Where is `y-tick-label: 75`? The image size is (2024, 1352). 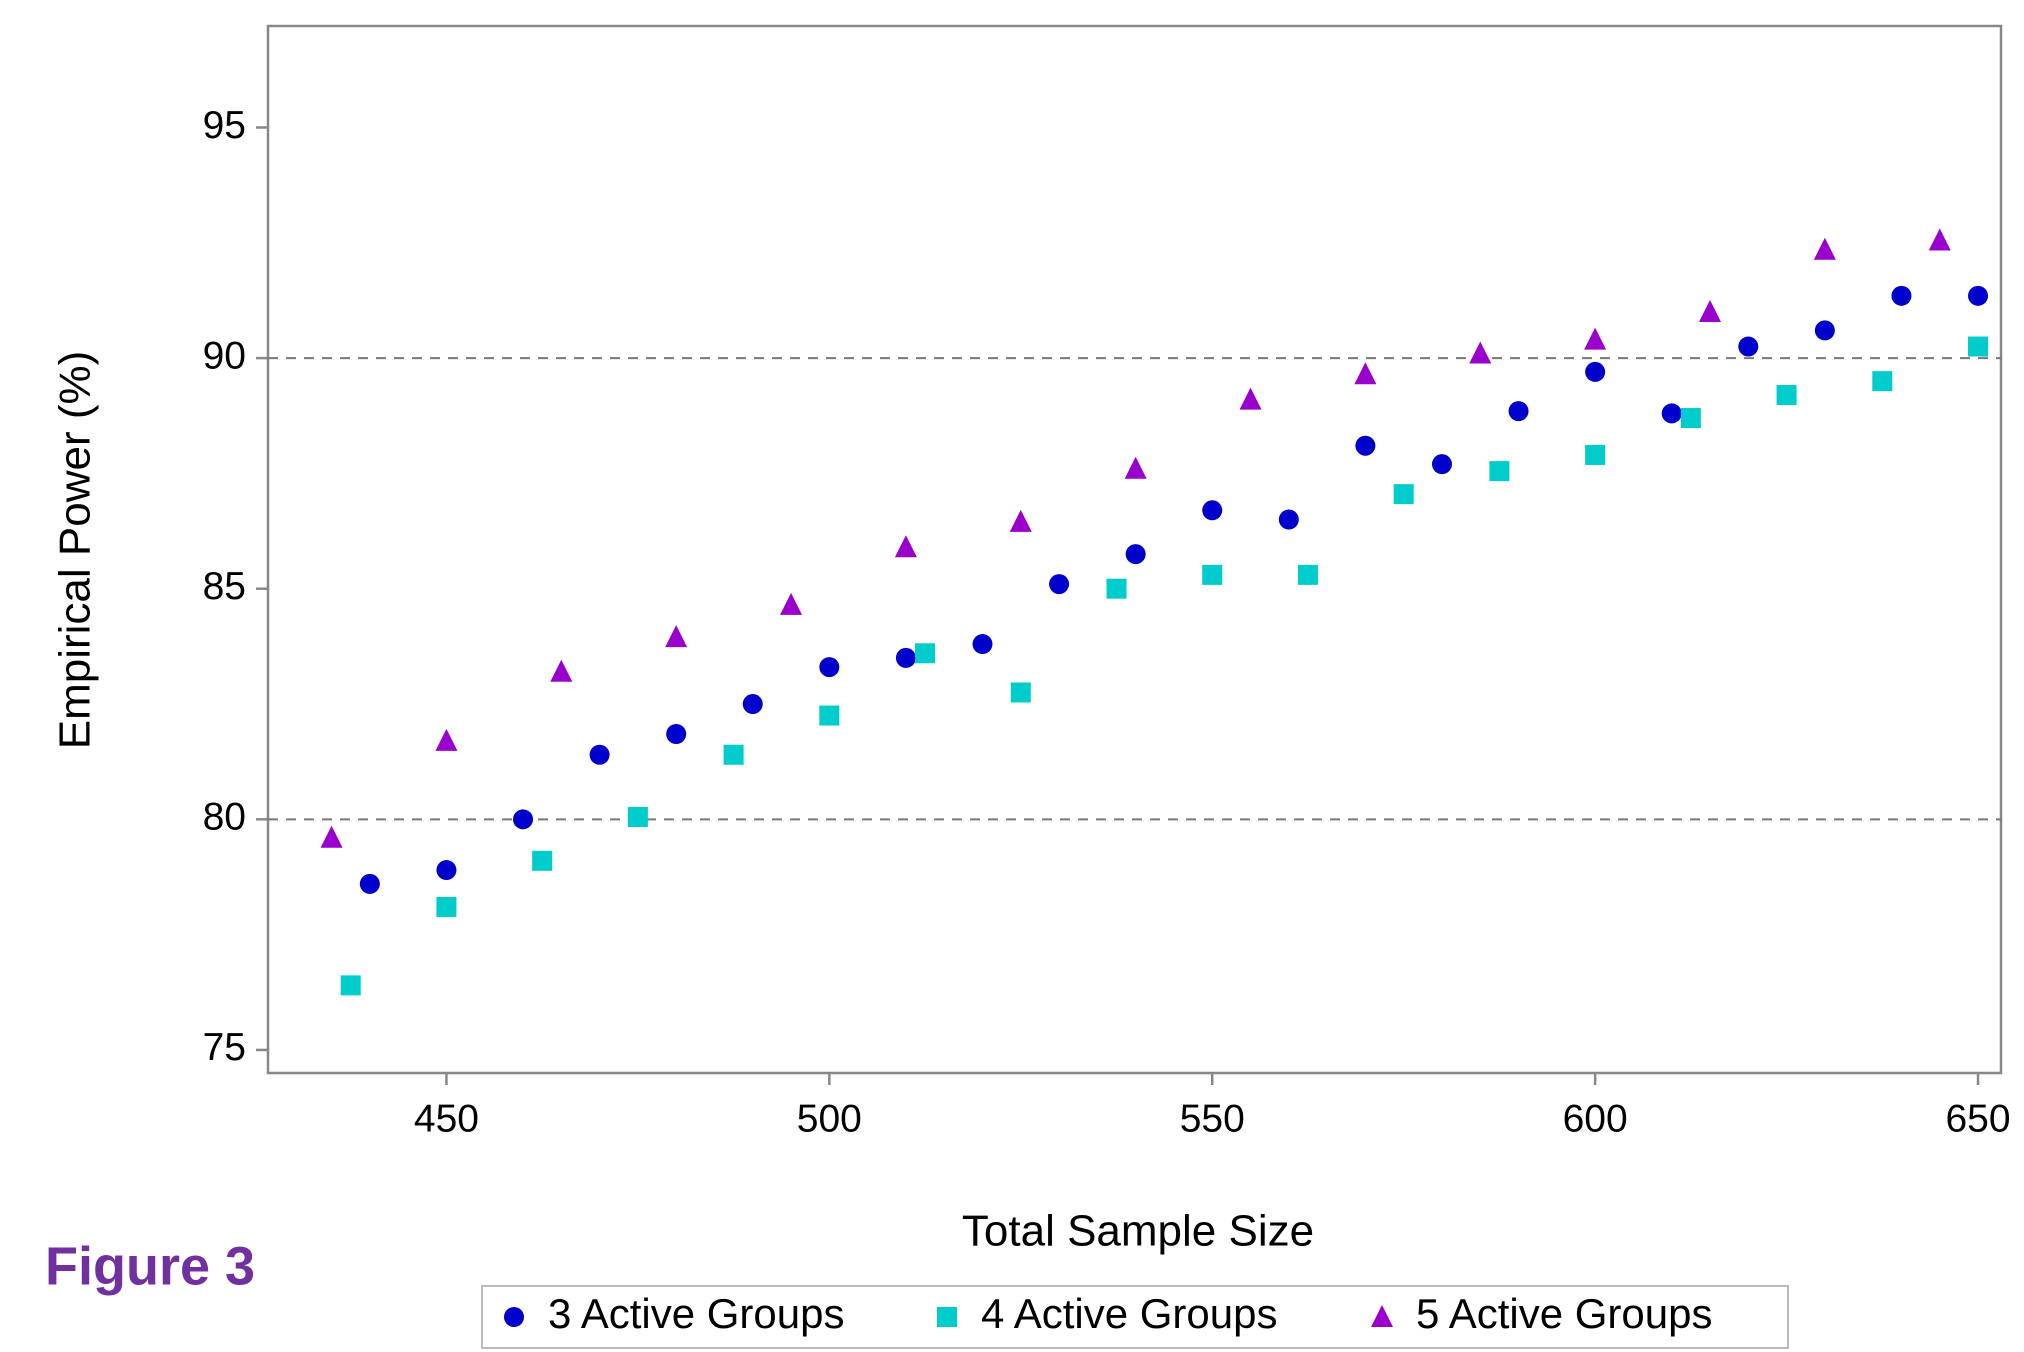 y-tick-label: 75 is located at coordinates (224, 1047).